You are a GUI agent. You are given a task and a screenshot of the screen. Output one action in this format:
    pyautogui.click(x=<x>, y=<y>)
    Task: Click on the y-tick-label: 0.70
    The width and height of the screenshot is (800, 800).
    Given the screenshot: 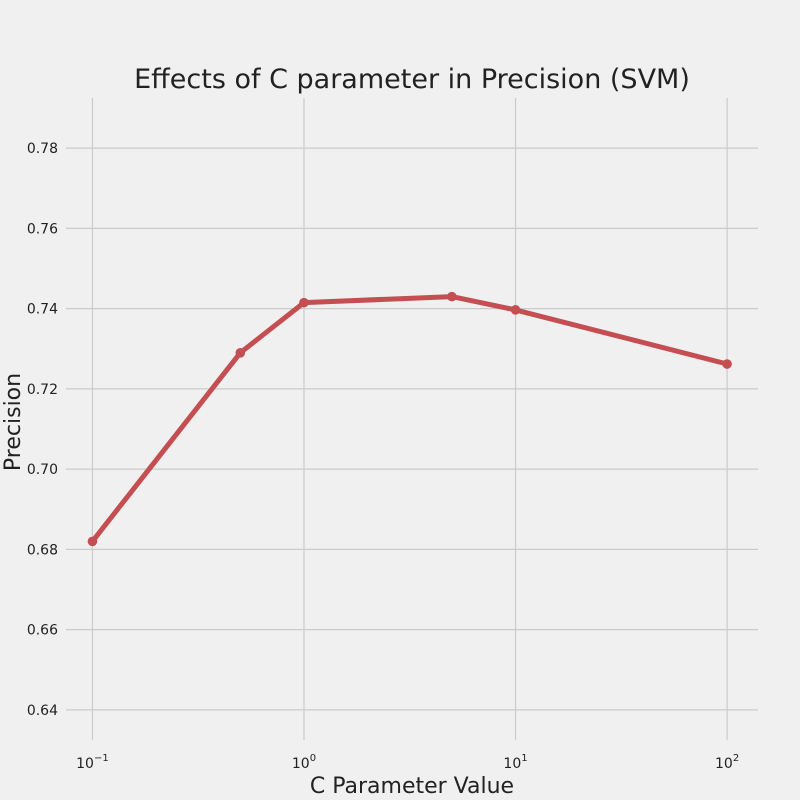 What is the action you would take?
    pyautogui.click(x=42, y=470)
    